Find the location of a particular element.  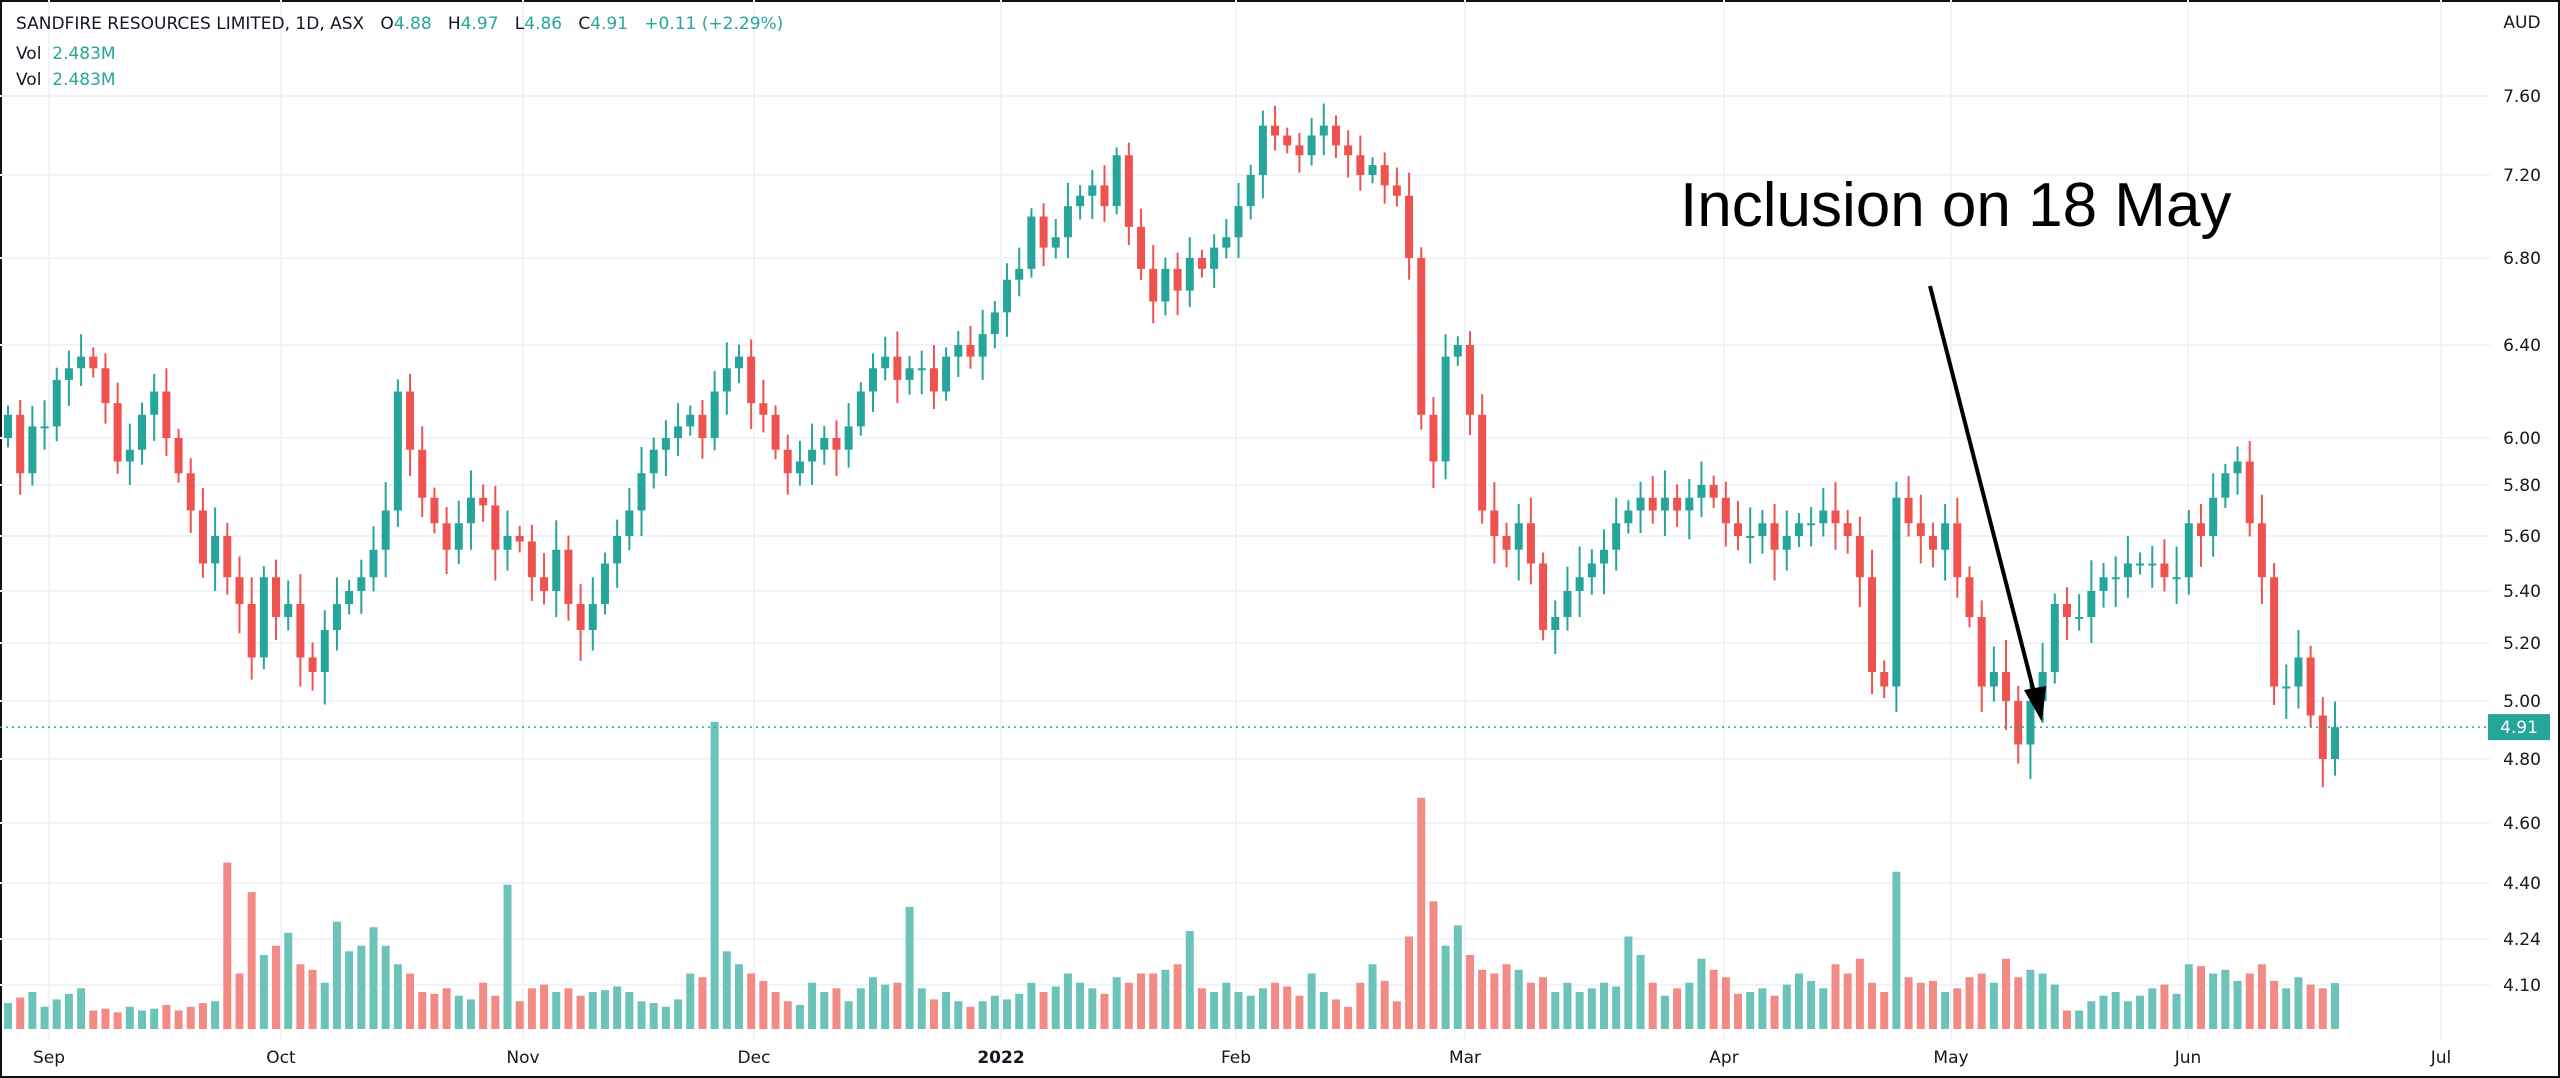

volume-label: Vol is located at coordinates (29, 80).